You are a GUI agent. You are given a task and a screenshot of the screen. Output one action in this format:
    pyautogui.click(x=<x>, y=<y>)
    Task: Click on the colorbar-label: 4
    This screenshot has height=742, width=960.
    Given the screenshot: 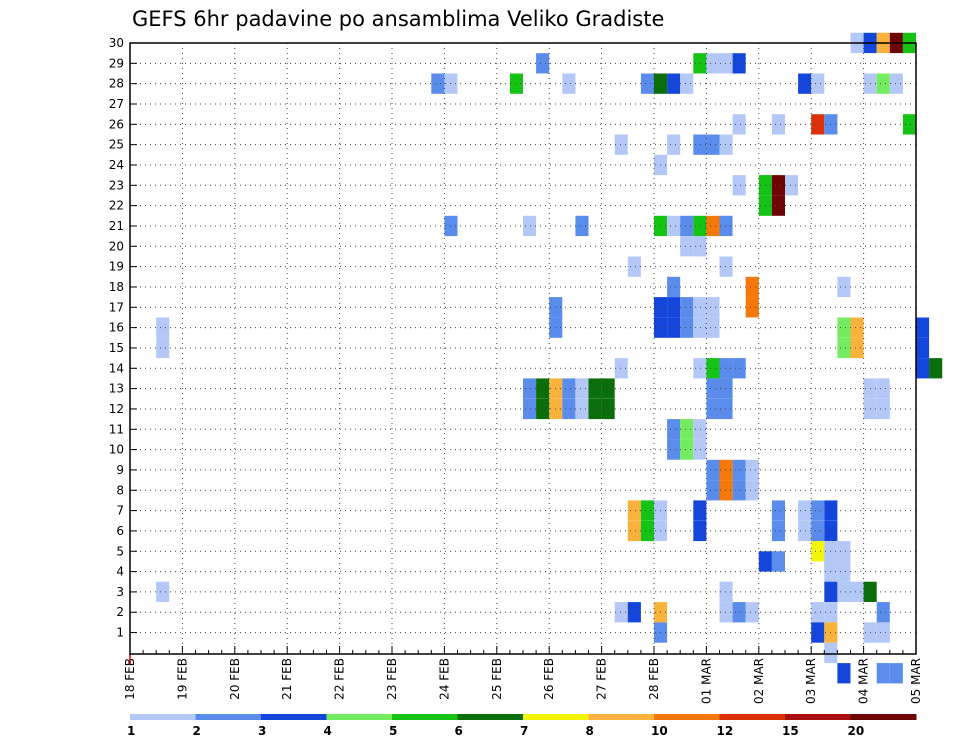 What is the action you would take?
    pyautogui.click(x=328, y=731)
    